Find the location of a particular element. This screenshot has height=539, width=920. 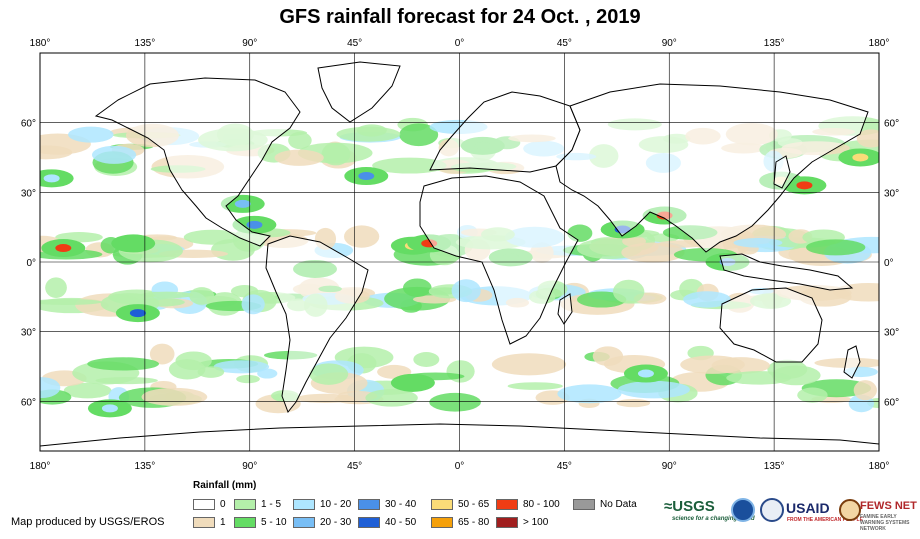

legend-label: 40 - 50 is located at coordinates (401, 522).